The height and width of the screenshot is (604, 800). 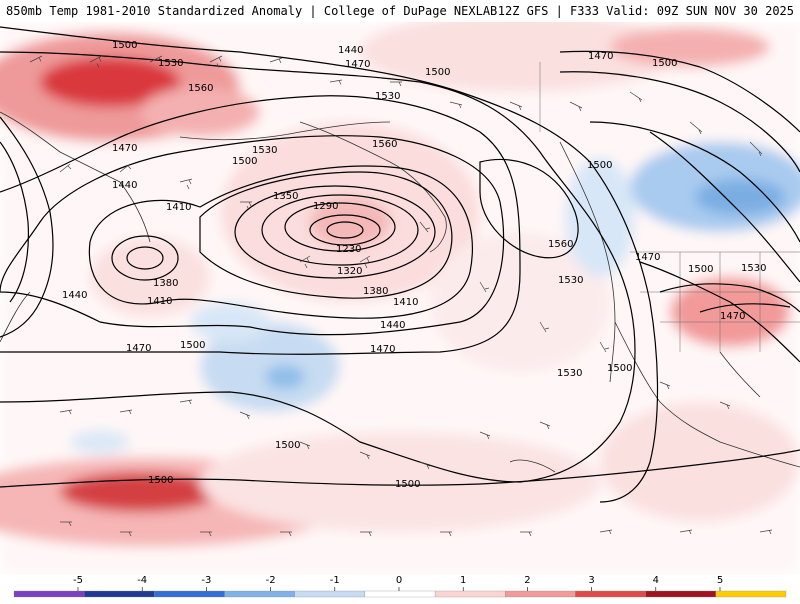 What do you see at coordinates (591, 580) in the screenshot?
I see `colorbar-tick-label: 3` at bounding box center [591, 580].